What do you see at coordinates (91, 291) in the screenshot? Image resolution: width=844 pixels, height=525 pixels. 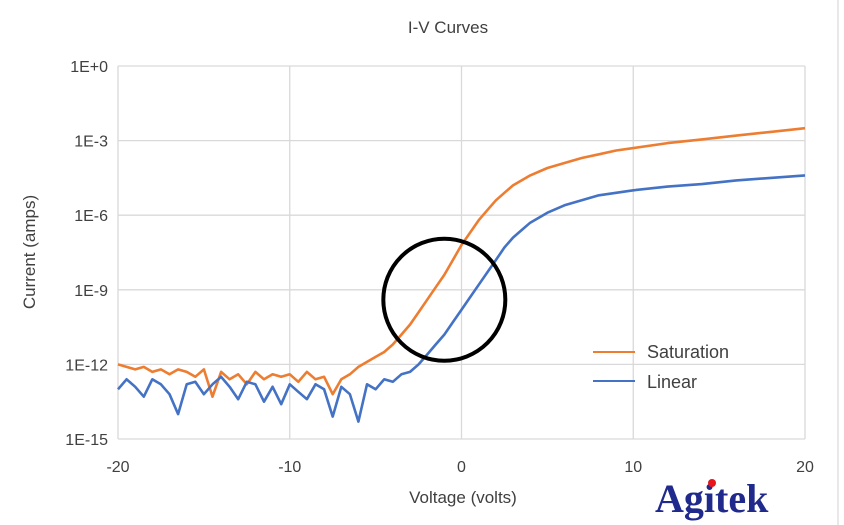 I see `y-tick-label: 1E-9` at bounding box center [91, 291].